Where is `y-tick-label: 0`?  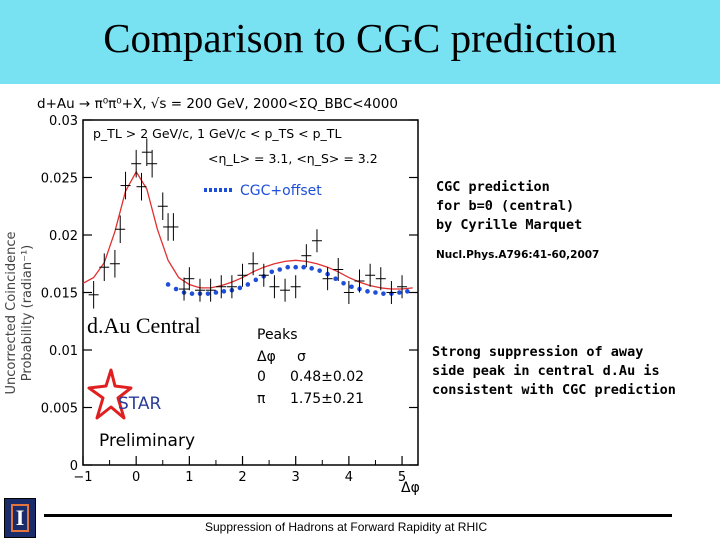
y-tick-label: 0 is located at coordinates (74, 466).